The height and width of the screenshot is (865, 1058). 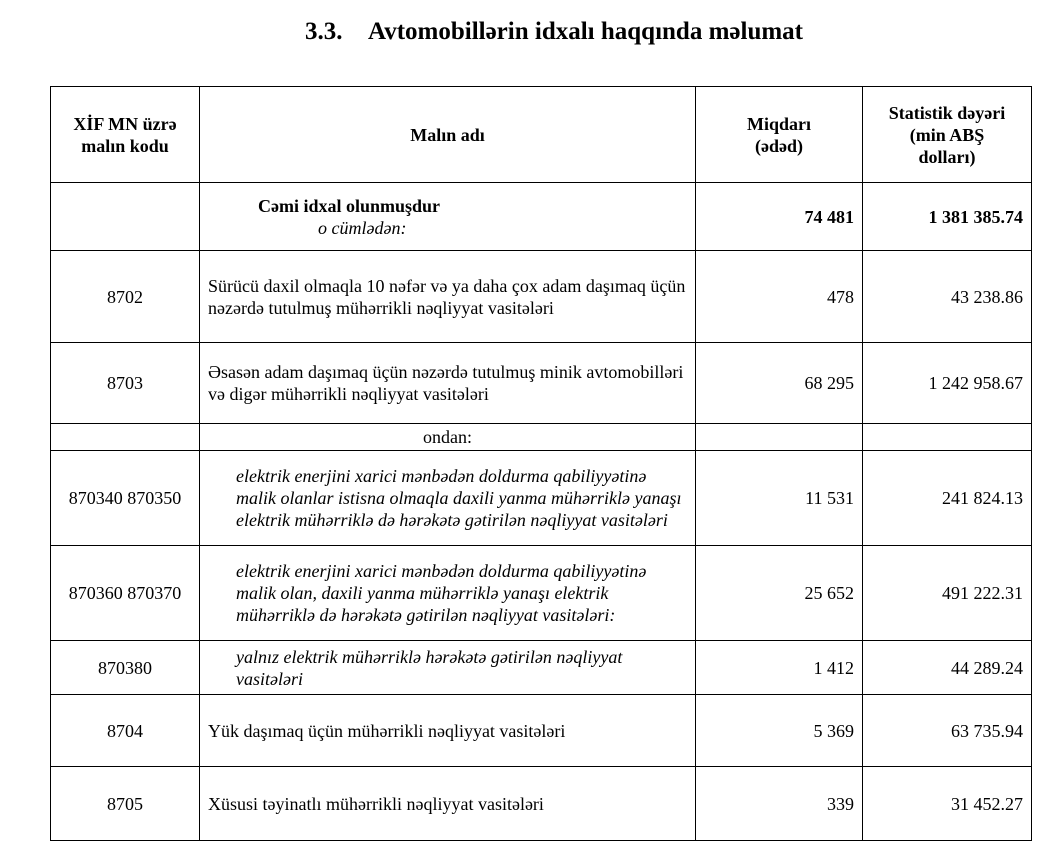 I want to click on quantity-cell: 5 369, so click(x=779, y=730).